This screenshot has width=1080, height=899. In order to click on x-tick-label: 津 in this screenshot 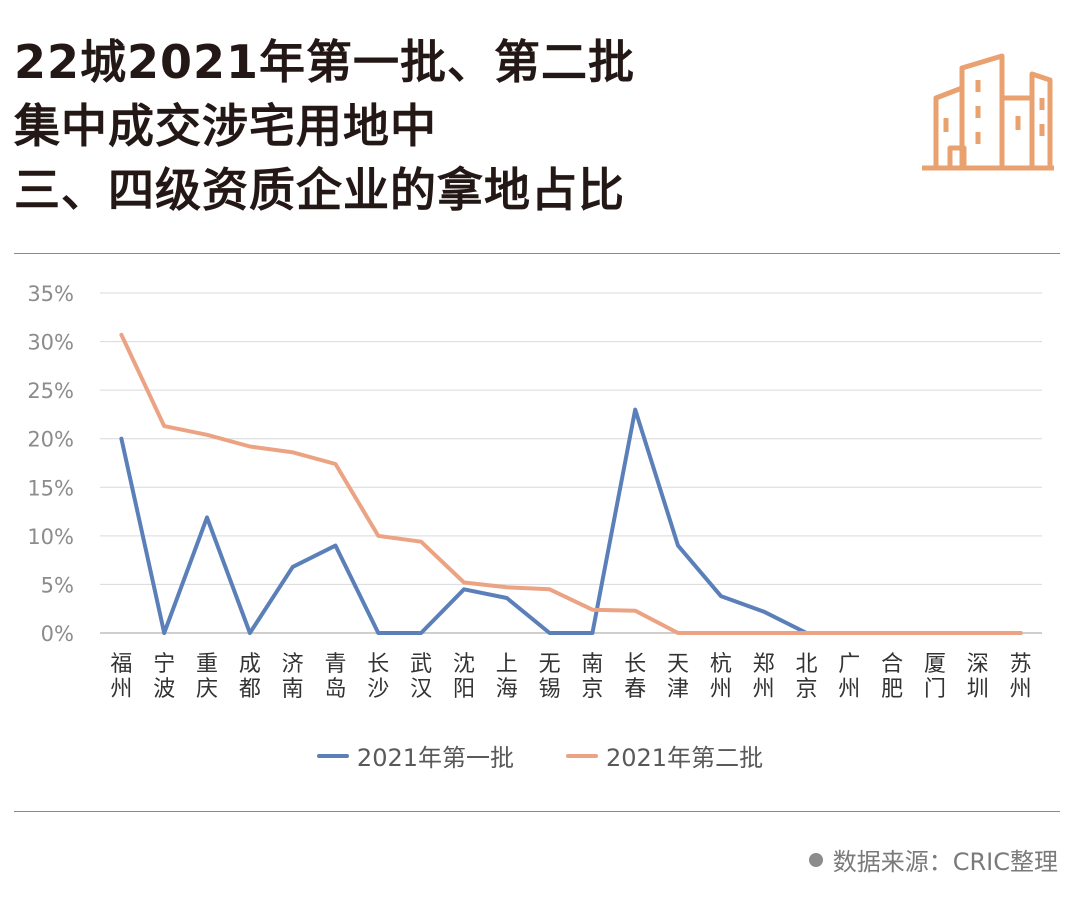, I will do `click(678, 689)`.